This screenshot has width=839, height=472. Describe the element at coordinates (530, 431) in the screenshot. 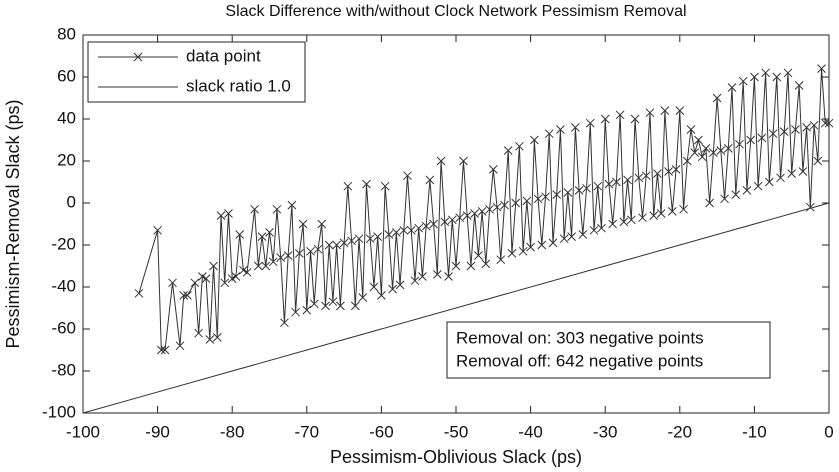

I see `x-tick-label: -40` at that location.